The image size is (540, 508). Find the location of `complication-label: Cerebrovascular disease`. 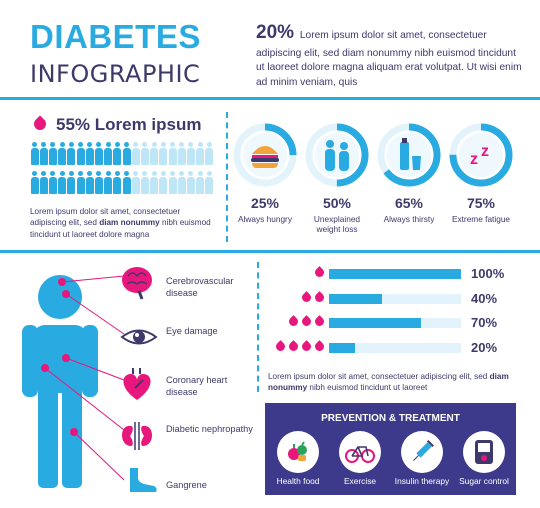

complication-label: Cerebrovascular disease is located at coordinates (200, 287).